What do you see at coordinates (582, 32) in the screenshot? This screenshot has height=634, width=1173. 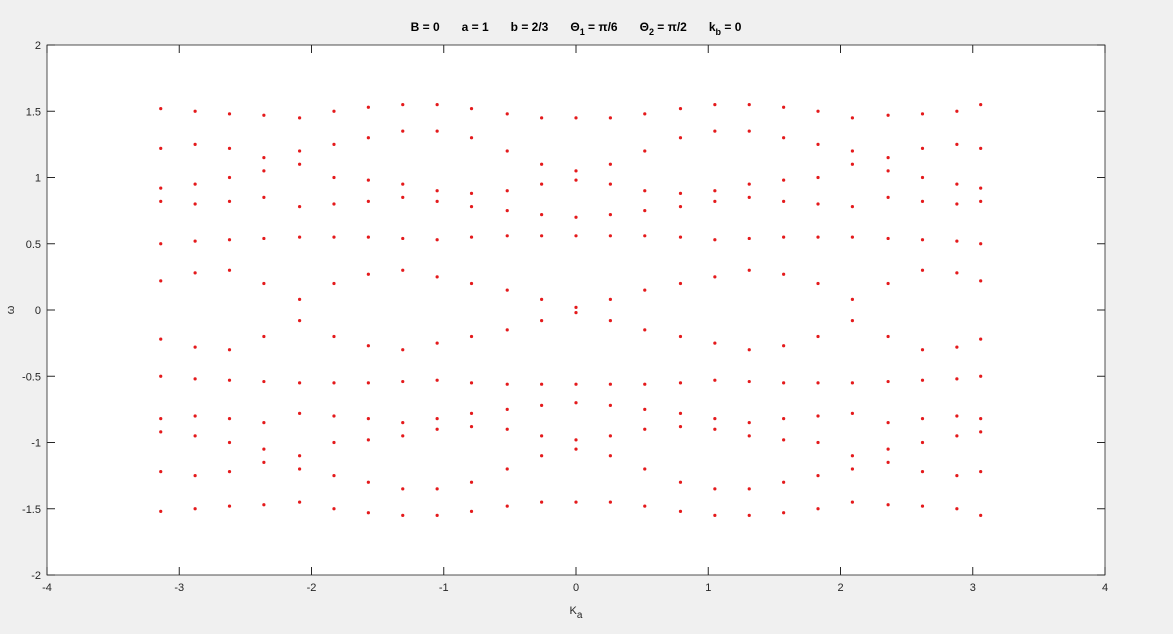 I see `title-subscript: 1` at bounding box center [582, 32].